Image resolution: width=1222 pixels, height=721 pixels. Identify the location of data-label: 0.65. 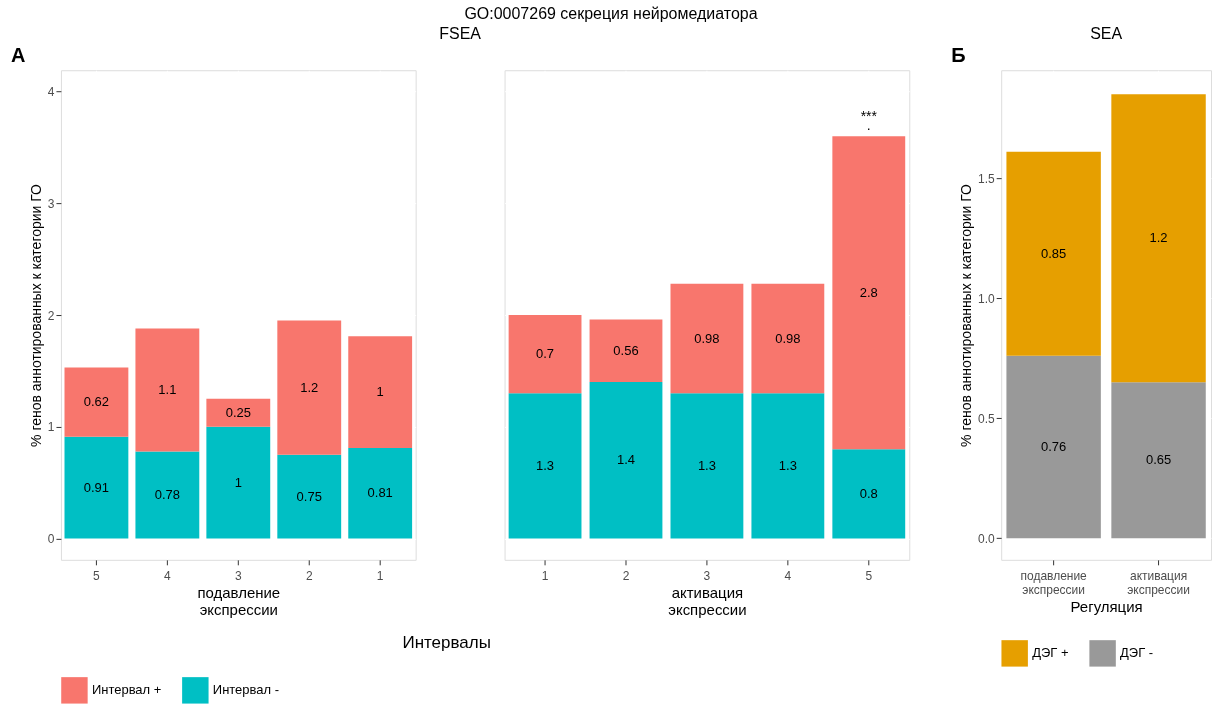
(1158, 460).